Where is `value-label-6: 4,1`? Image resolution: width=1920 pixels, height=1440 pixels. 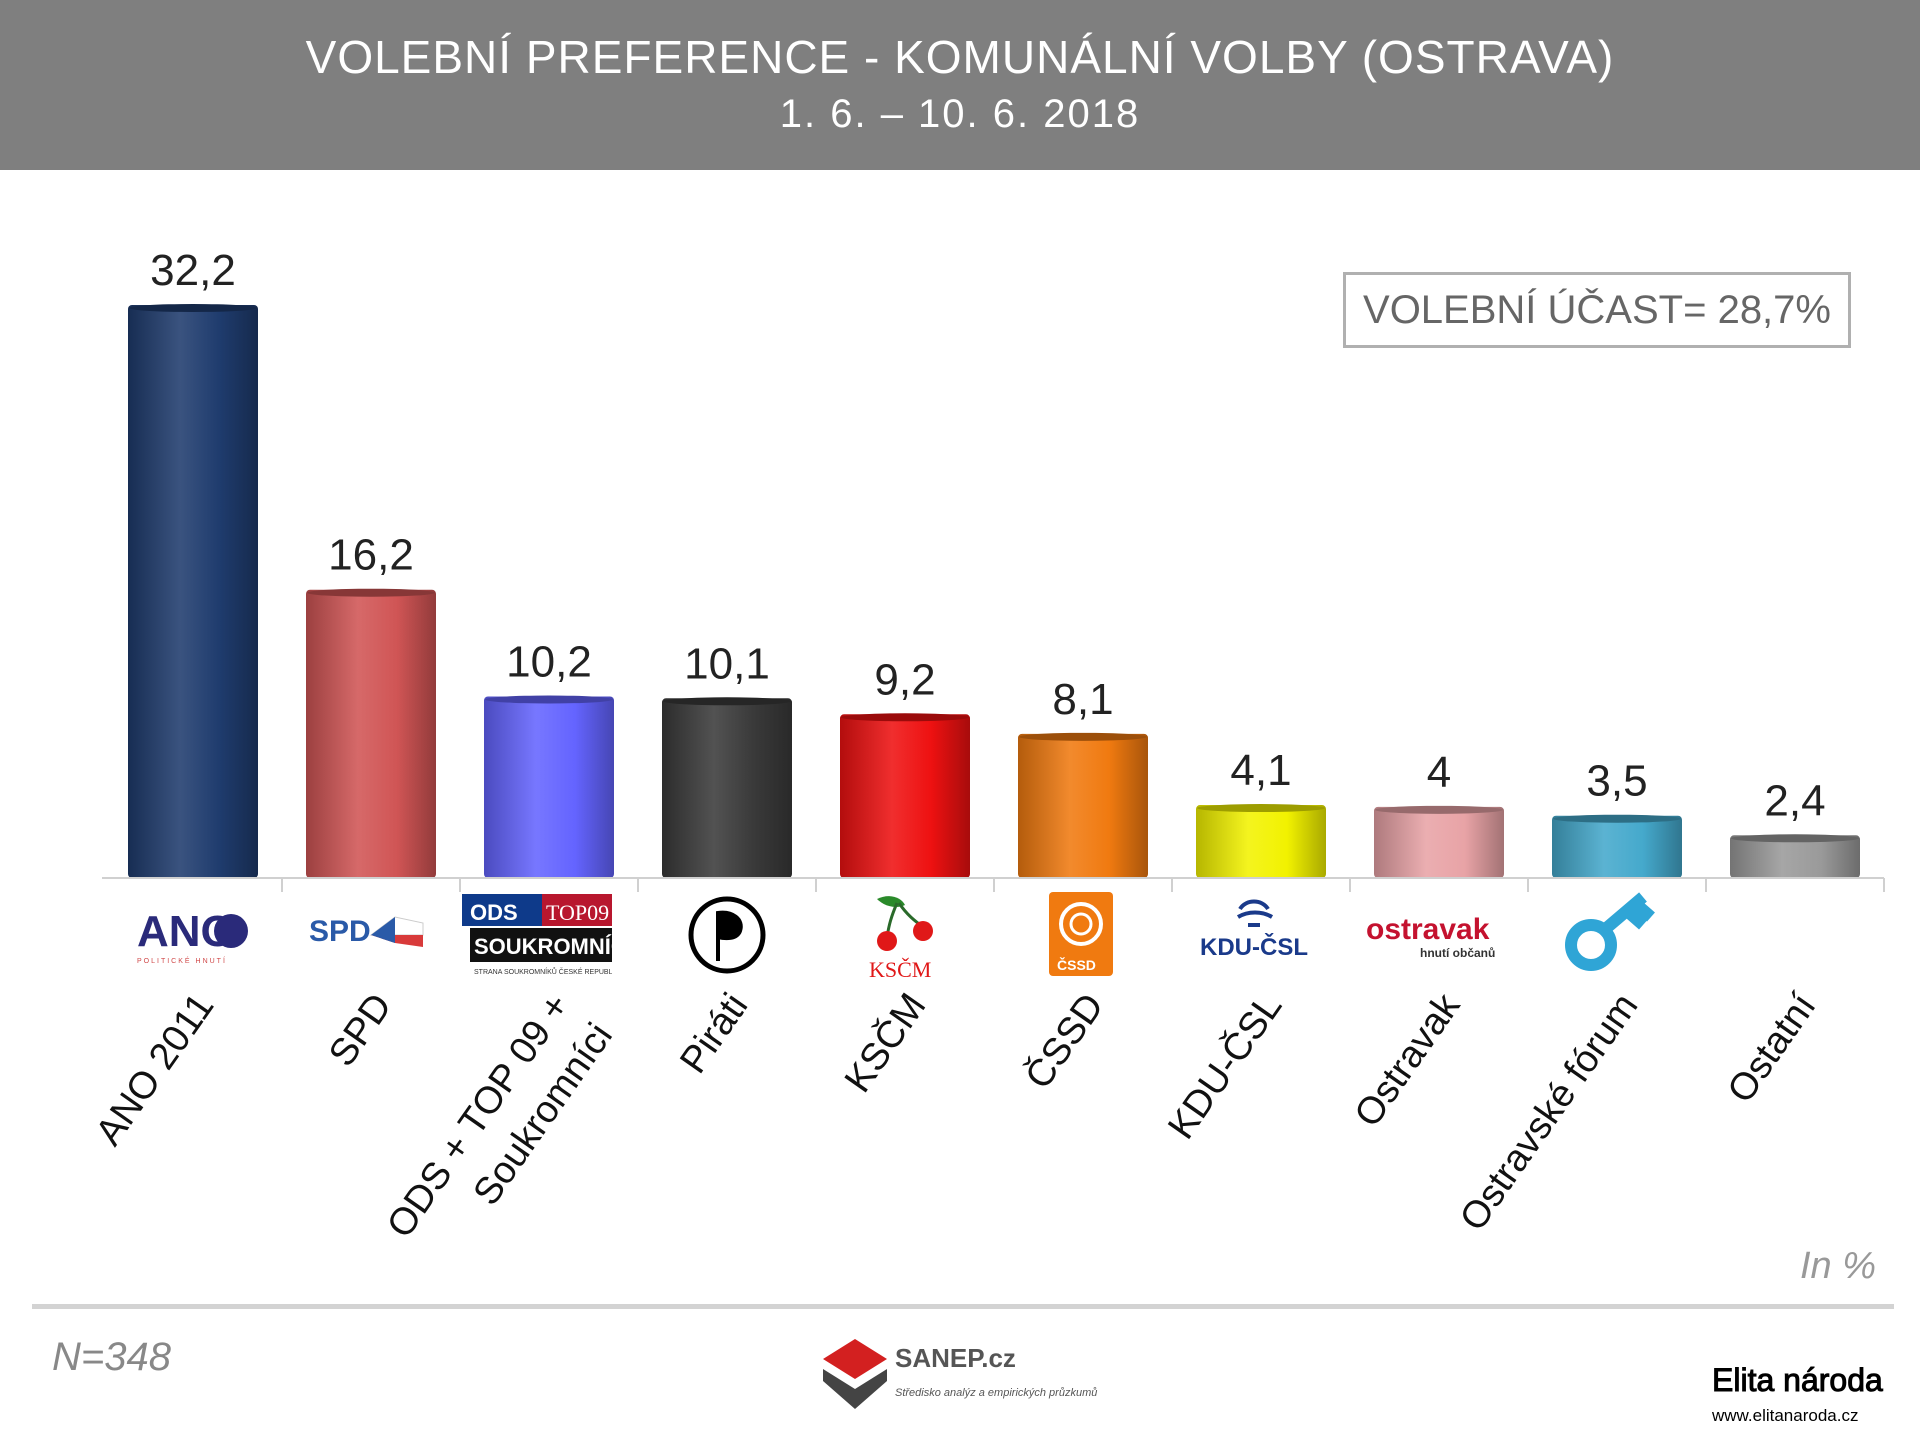 value-label-6: 4,1 is located at coordinates (1260, 770).